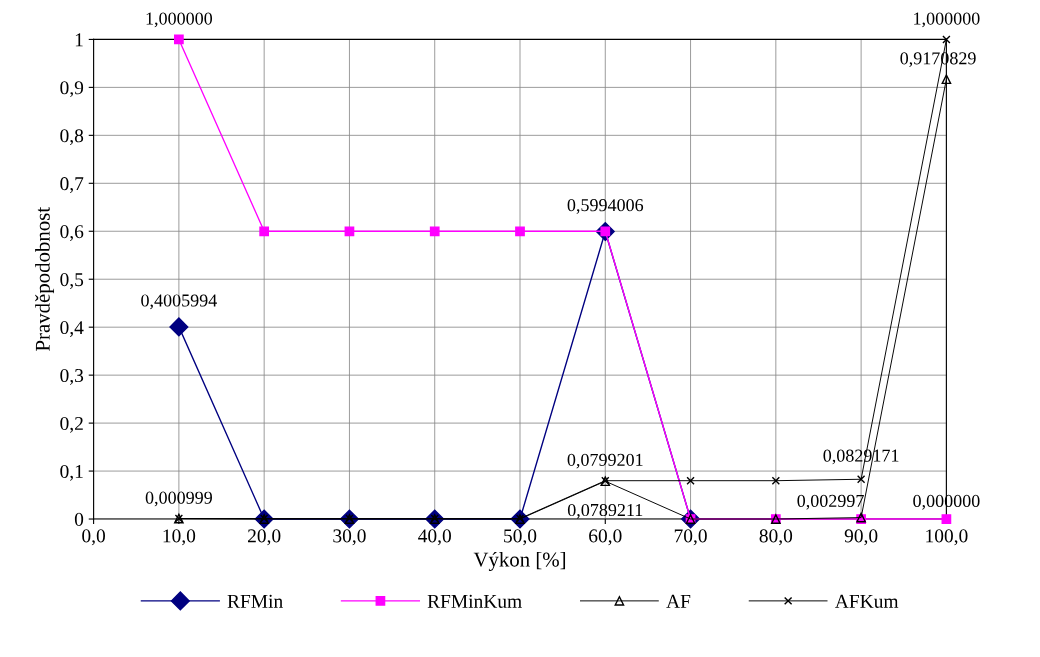 This screenshot has width=1040, height=657. Describe the element at coordinates (178, 499) in the screenshot. I see `annotation: 0,000999` at that location.